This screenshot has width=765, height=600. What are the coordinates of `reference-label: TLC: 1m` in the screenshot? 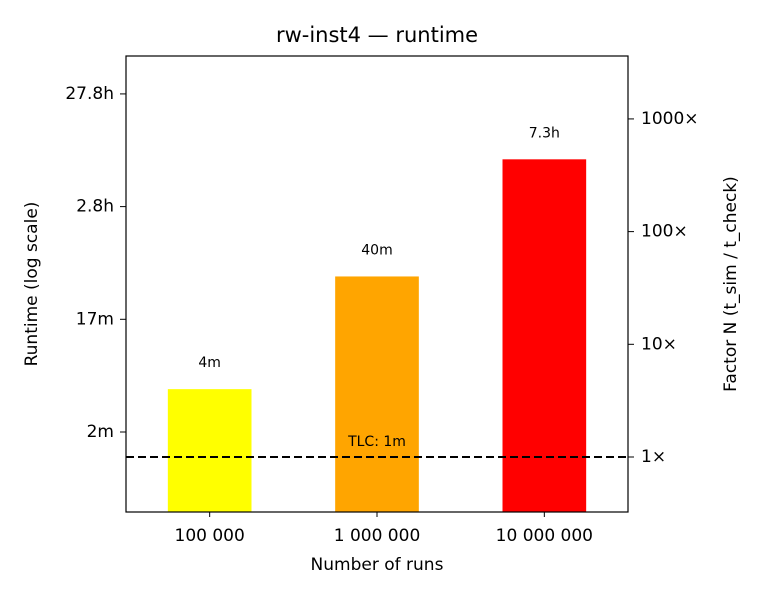 It's located at (376, 442).